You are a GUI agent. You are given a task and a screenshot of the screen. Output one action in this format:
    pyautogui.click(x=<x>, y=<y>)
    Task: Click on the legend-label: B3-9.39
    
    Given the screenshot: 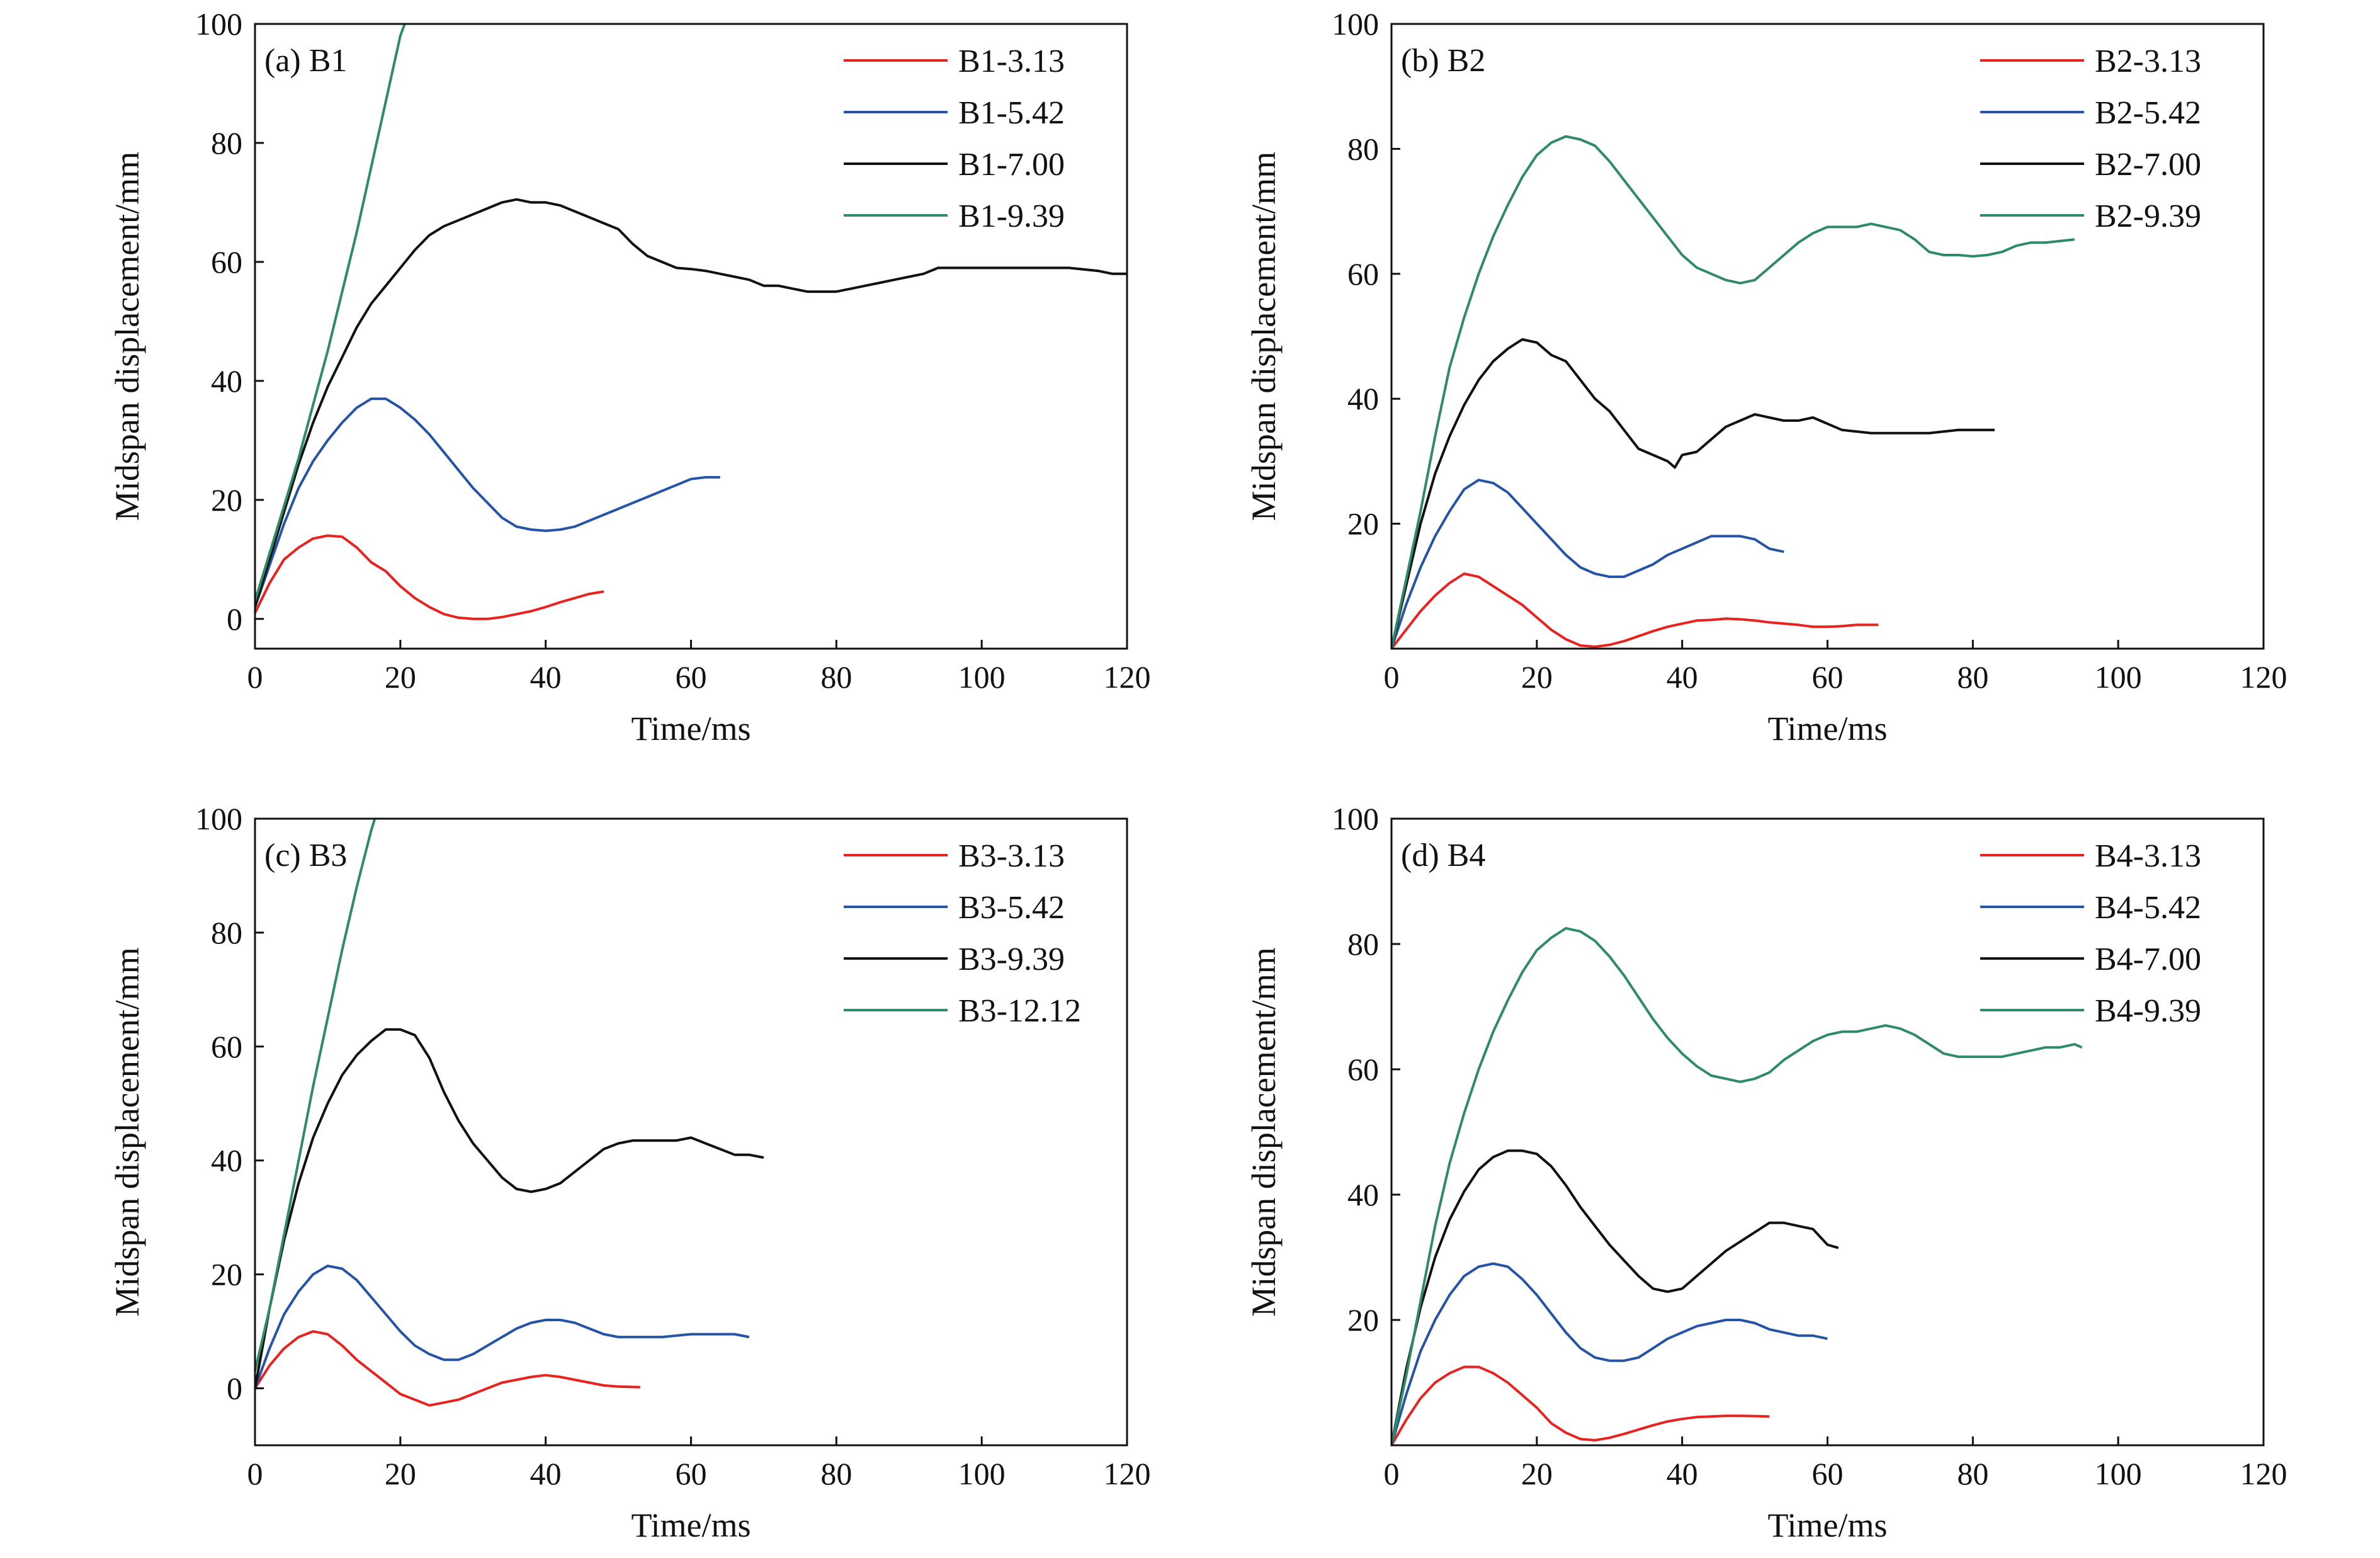 What is the action you would take?
    pyautogui.click(x=1011, y=959)
    